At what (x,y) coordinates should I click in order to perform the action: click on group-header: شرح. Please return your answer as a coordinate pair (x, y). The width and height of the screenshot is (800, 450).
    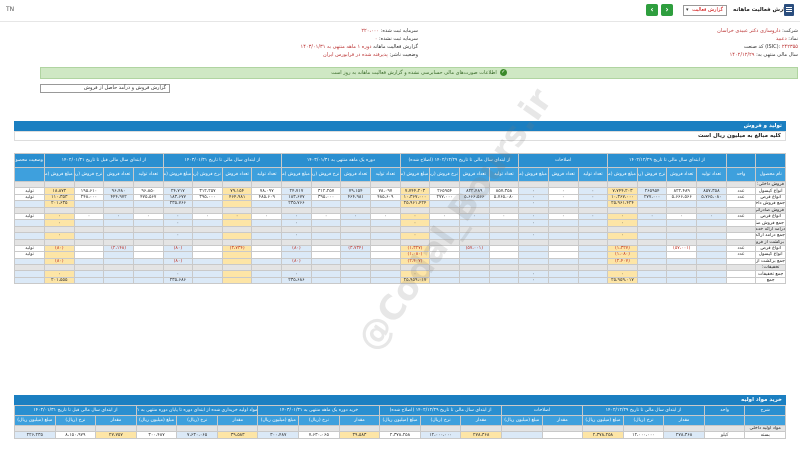
    Looking at the image, I should click on (765, 410).